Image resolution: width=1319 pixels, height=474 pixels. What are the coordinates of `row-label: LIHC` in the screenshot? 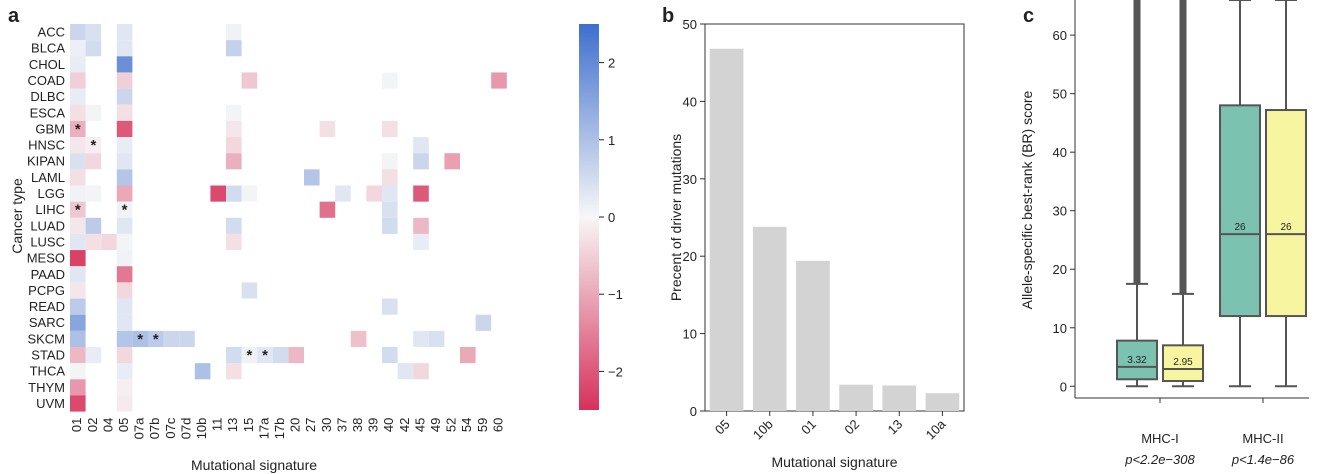 It's located at (50, 209).